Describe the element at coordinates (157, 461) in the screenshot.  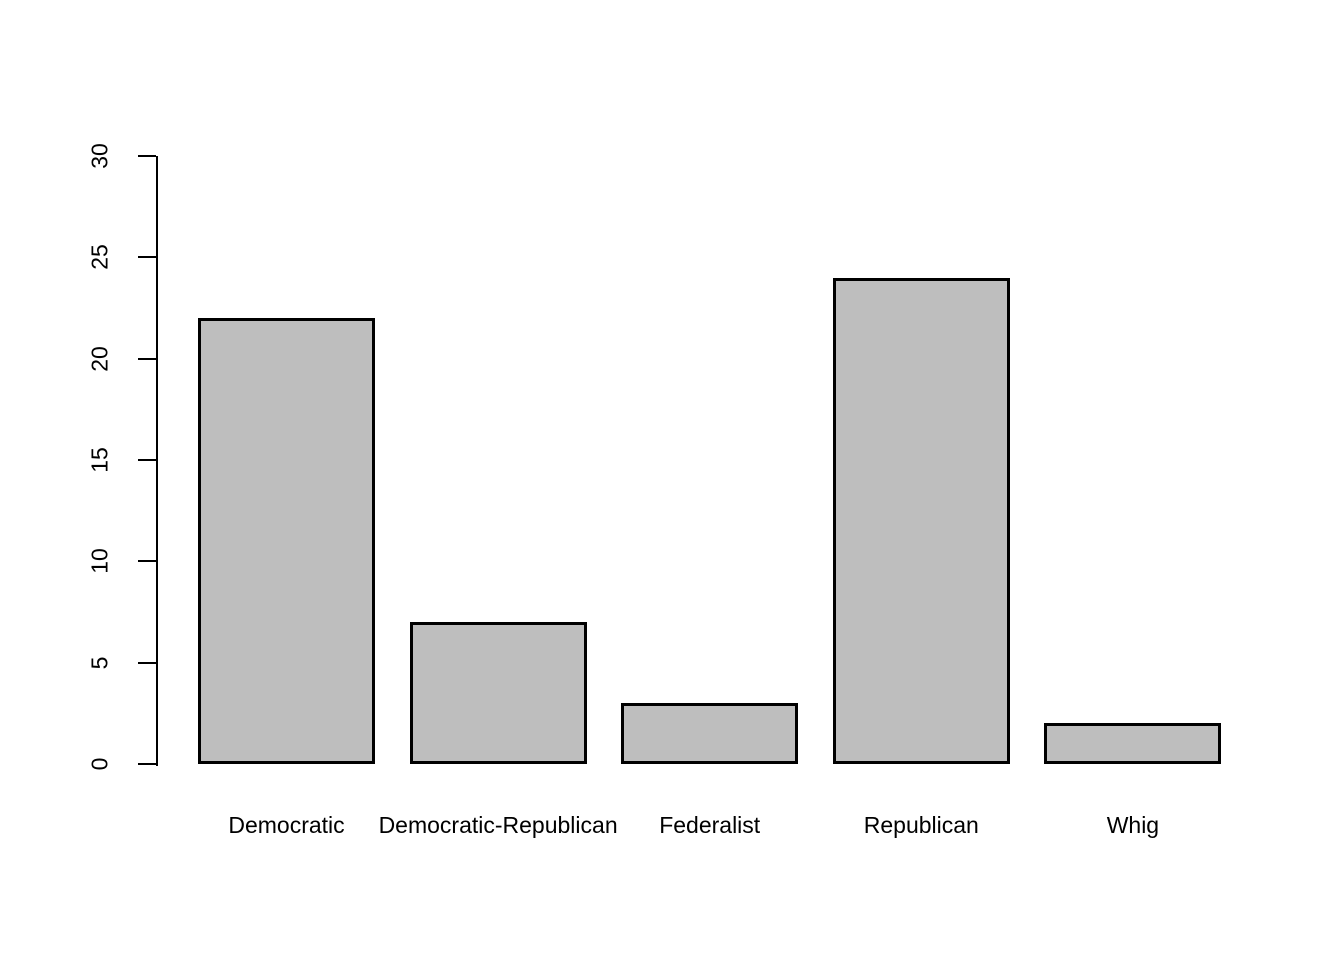
I see `y-axis-line` at that location.